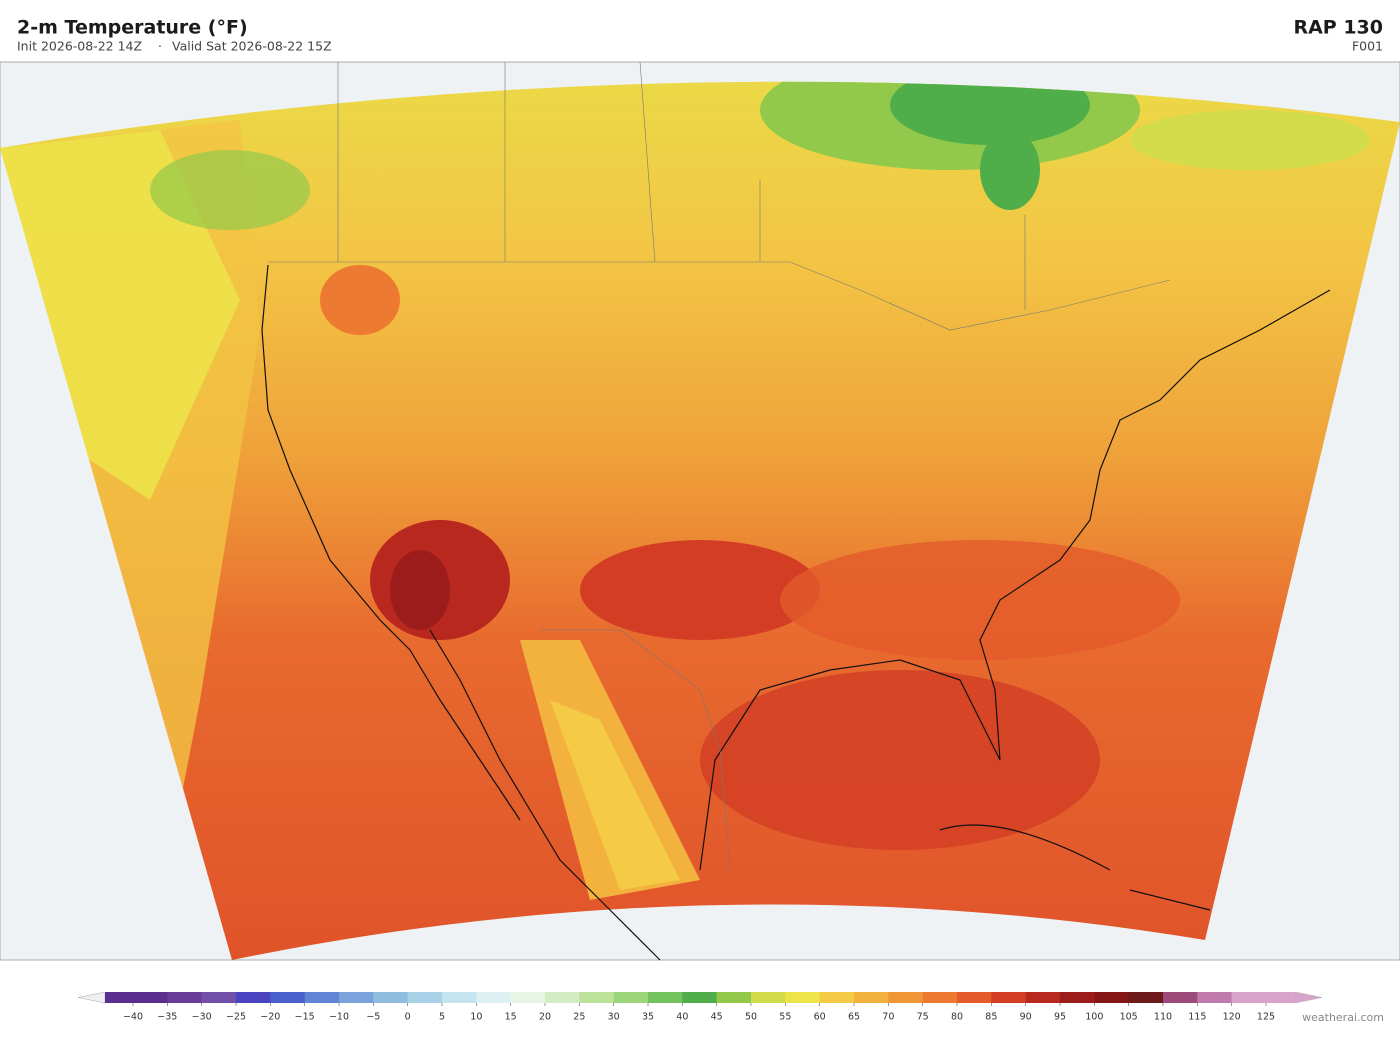  I want to click on colorbar-tick-label: 0, so click(408, 1017).